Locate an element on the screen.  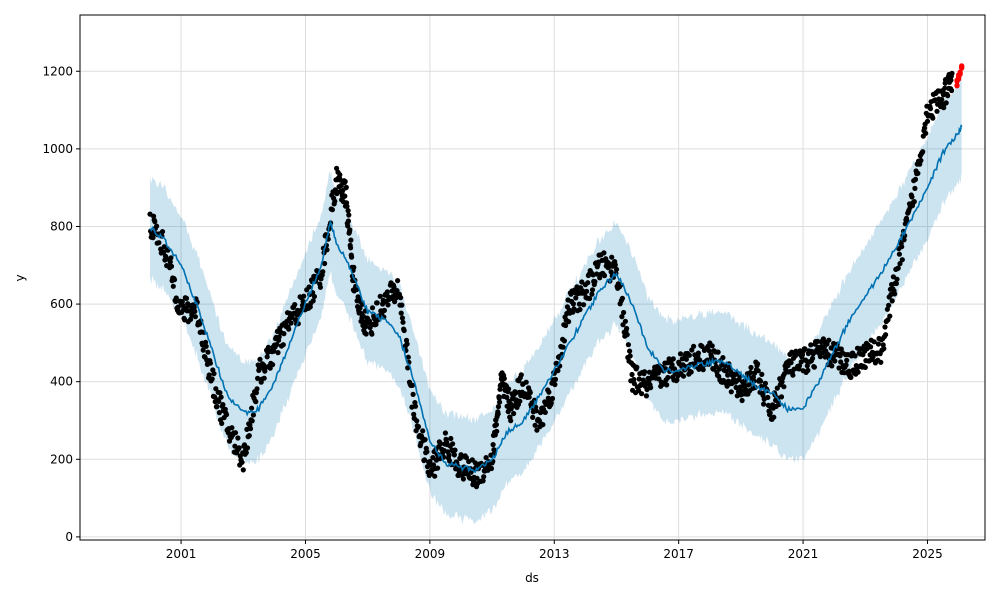
x-tick-label: 2005 is located at coordinates (305, 554).